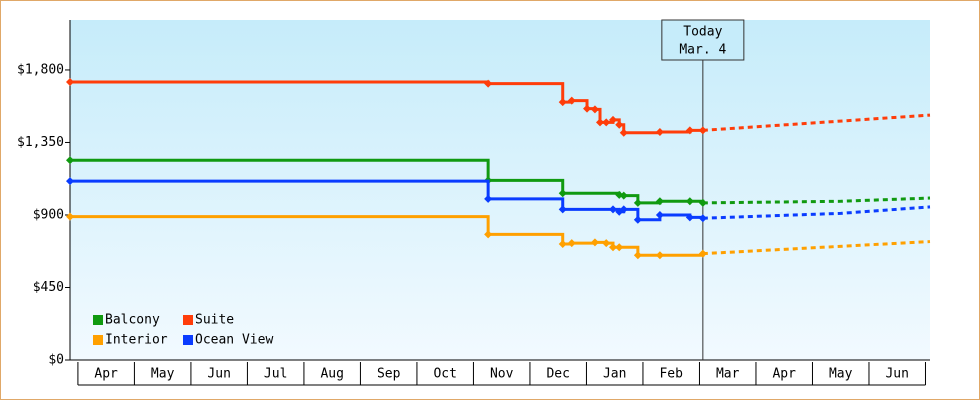  What do you see at coordinates (702, 32) in the screenshot?
I see `today-label: Today` at bounding box center [702, 32].